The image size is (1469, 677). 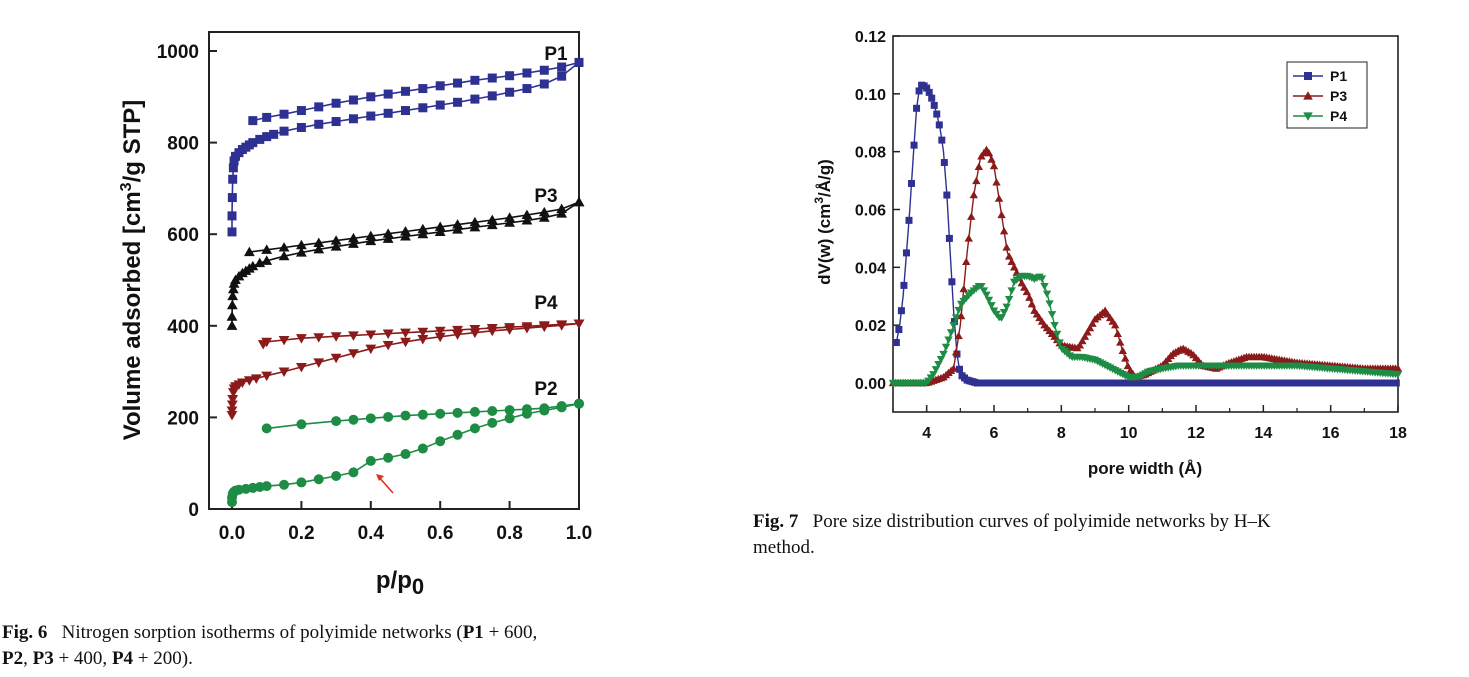 I want to click on fig6-caption-p1: P1, so click(x=473, y=632).